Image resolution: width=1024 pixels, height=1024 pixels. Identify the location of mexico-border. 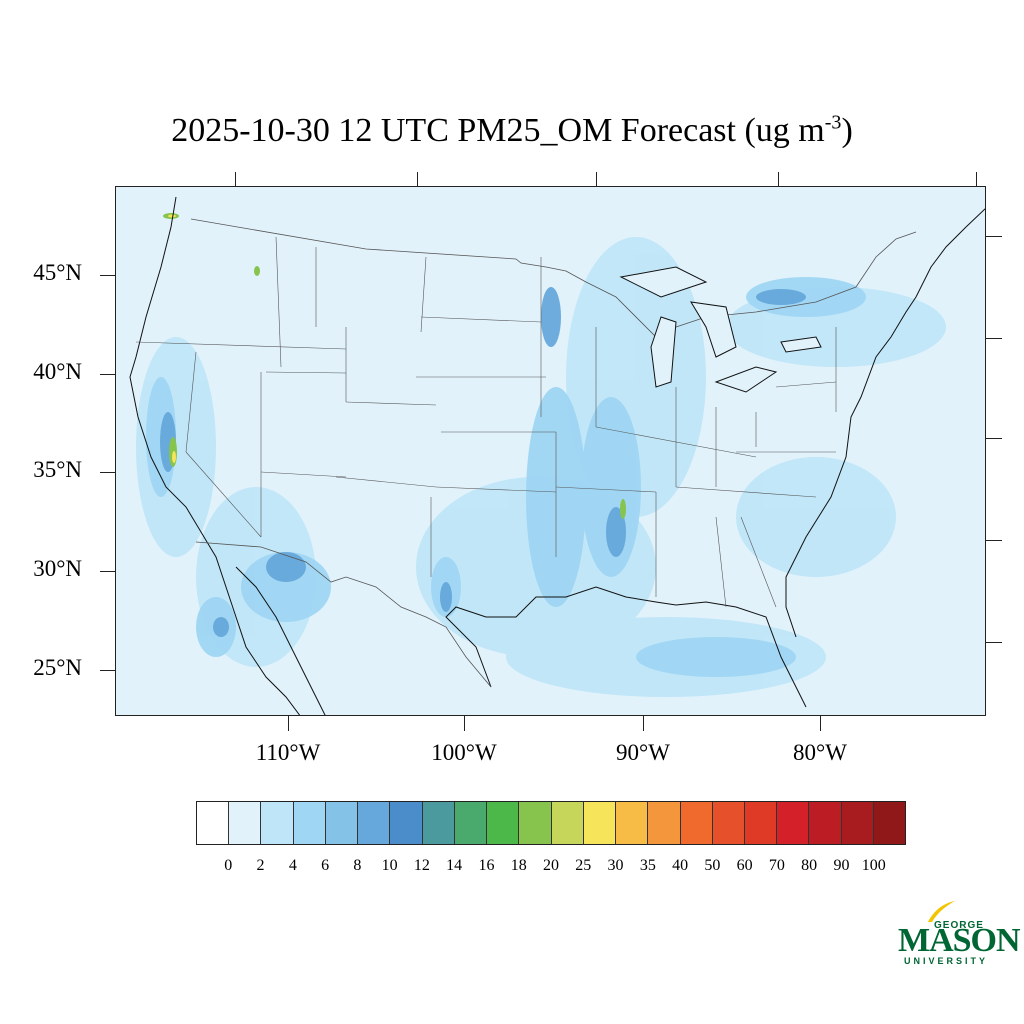
(343, 614).